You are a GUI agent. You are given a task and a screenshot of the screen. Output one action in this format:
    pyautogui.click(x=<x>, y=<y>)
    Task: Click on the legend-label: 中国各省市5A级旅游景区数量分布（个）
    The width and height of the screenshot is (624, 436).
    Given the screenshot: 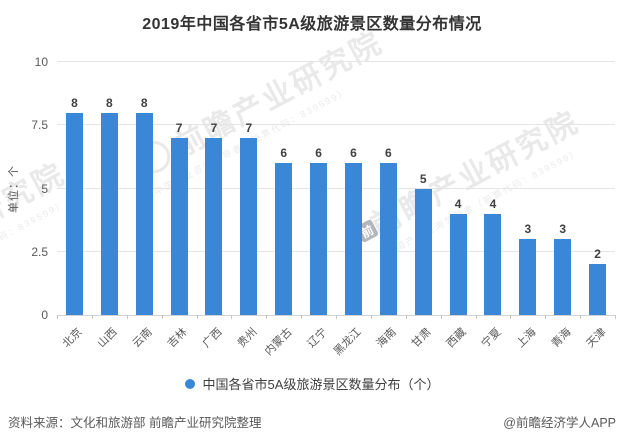 What is the action you would take?
    pyautogui.click(x=321, y=384)
    